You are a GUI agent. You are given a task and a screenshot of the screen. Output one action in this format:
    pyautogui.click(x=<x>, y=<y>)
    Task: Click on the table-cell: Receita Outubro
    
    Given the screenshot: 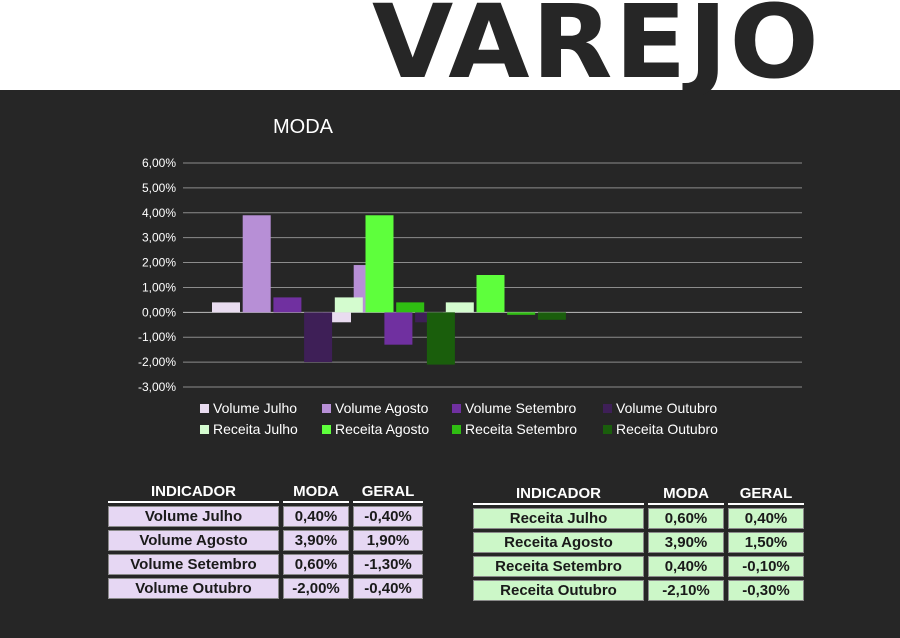 What is the action you would take?
    pyautogui.click(x=558, y=590)
    